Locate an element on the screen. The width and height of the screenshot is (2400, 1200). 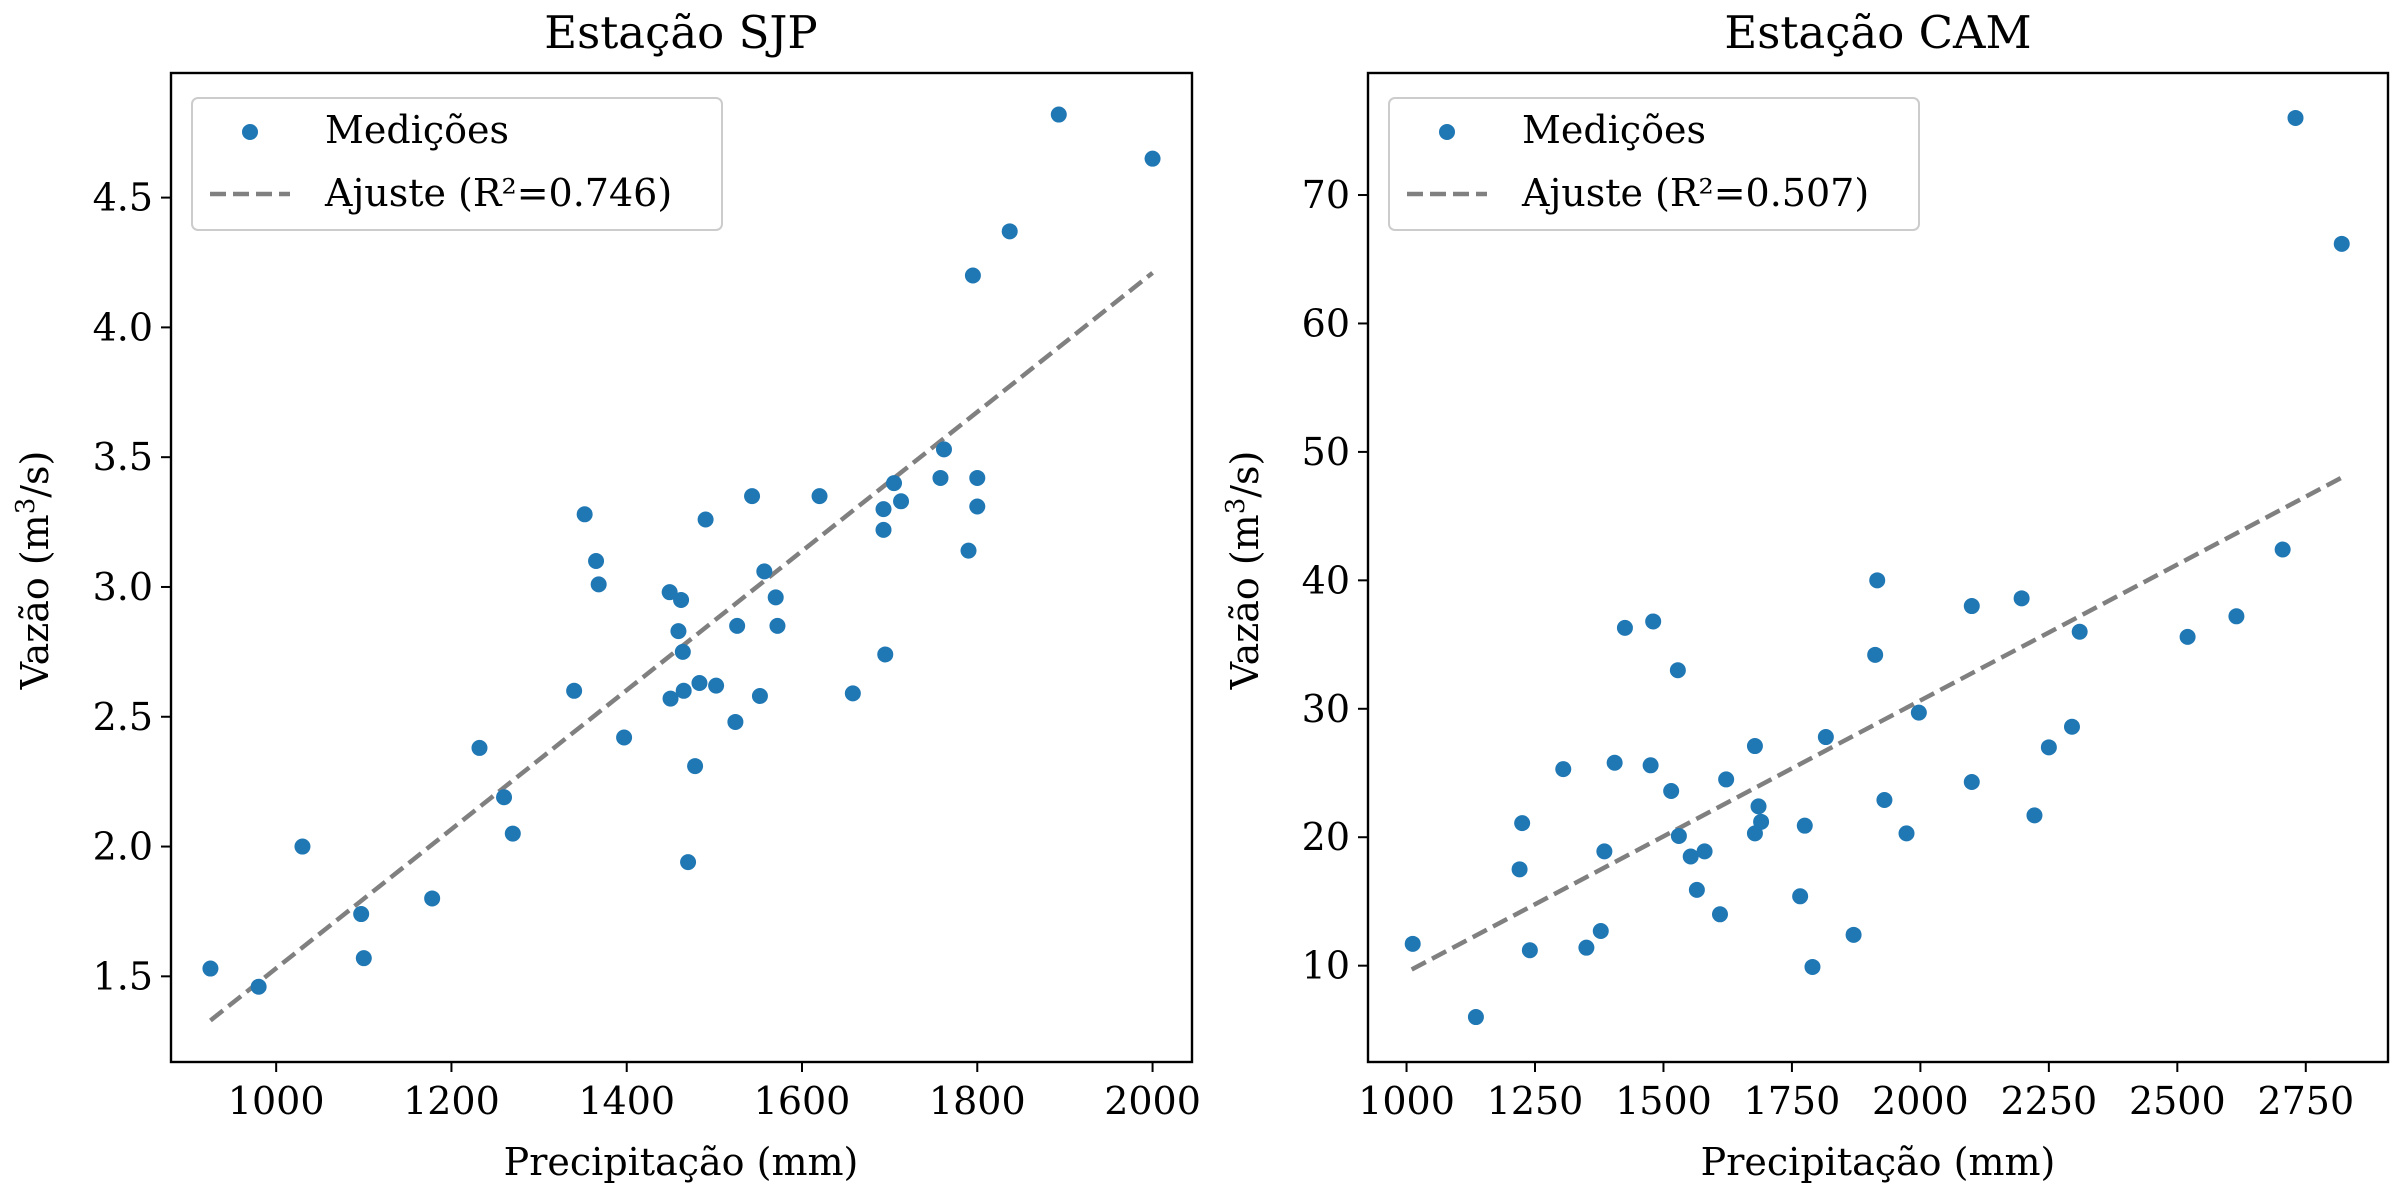
legend-label-fit-cam: Ajuste (R²=0.507) is located at coordinates (1695, 193).